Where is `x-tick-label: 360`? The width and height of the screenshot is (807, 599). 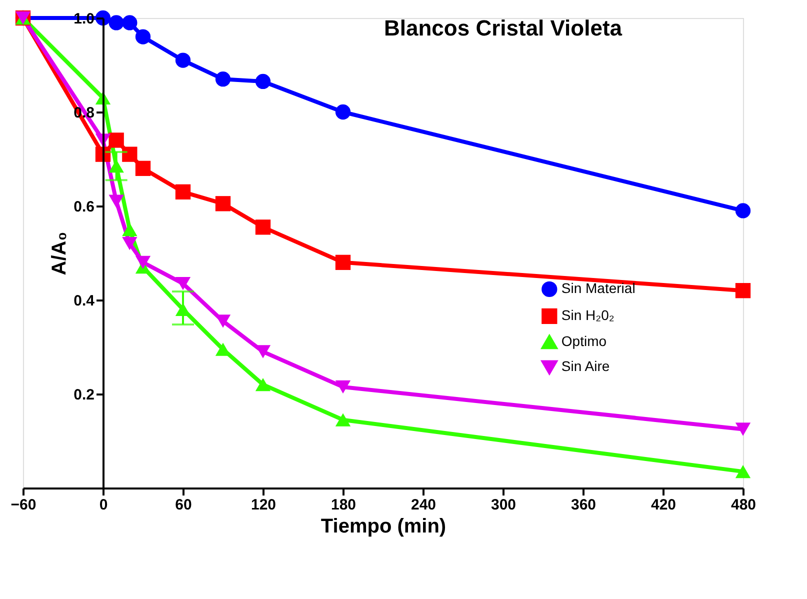 x-tick-label: 360 is located at coordinates (583, 505).